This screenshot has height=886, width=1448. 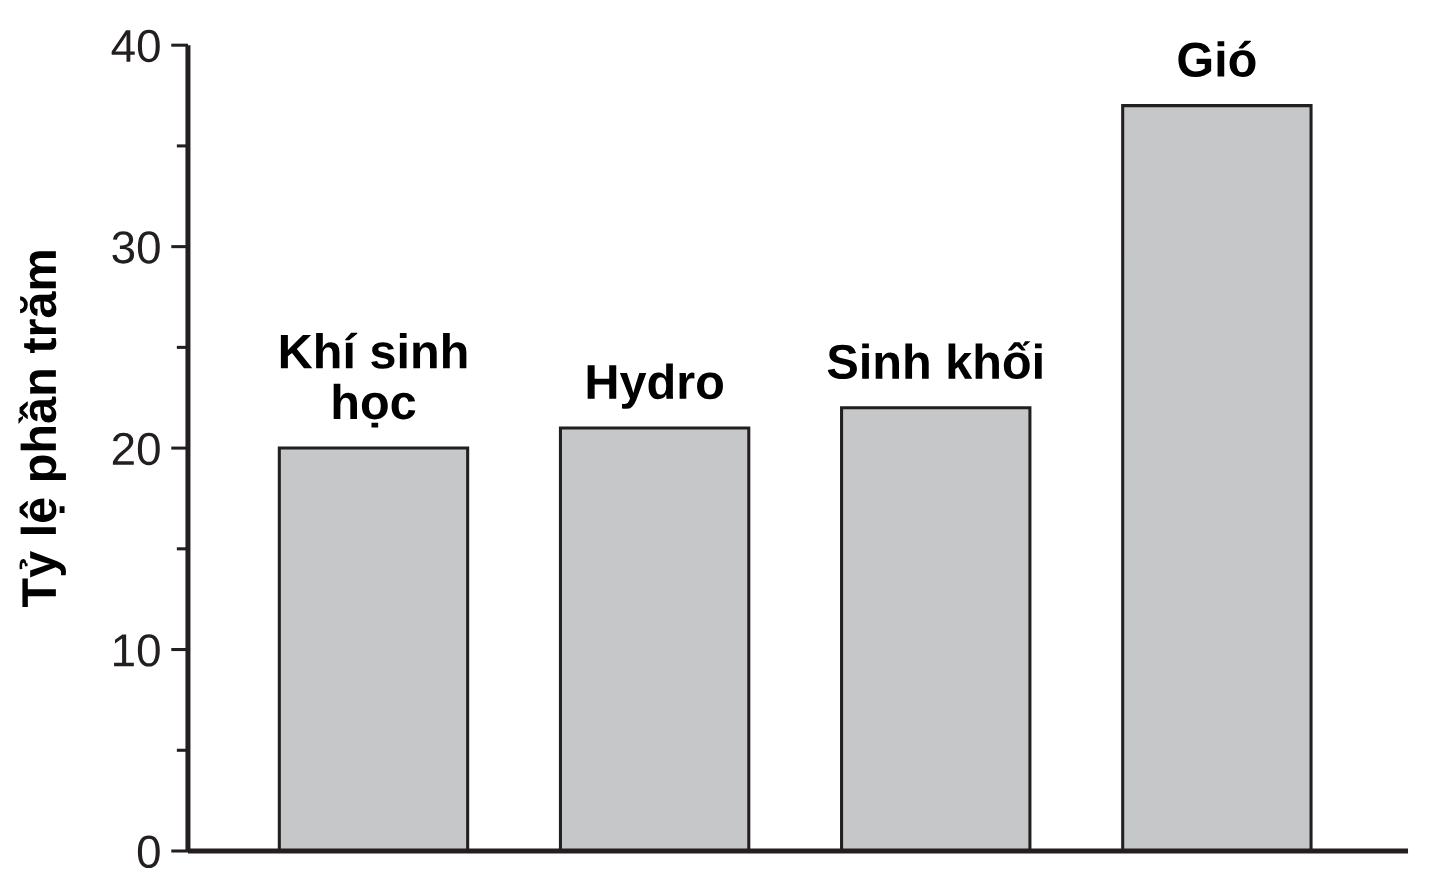 I want to click on y-tick-label: 30, so click(x=136, y=247).